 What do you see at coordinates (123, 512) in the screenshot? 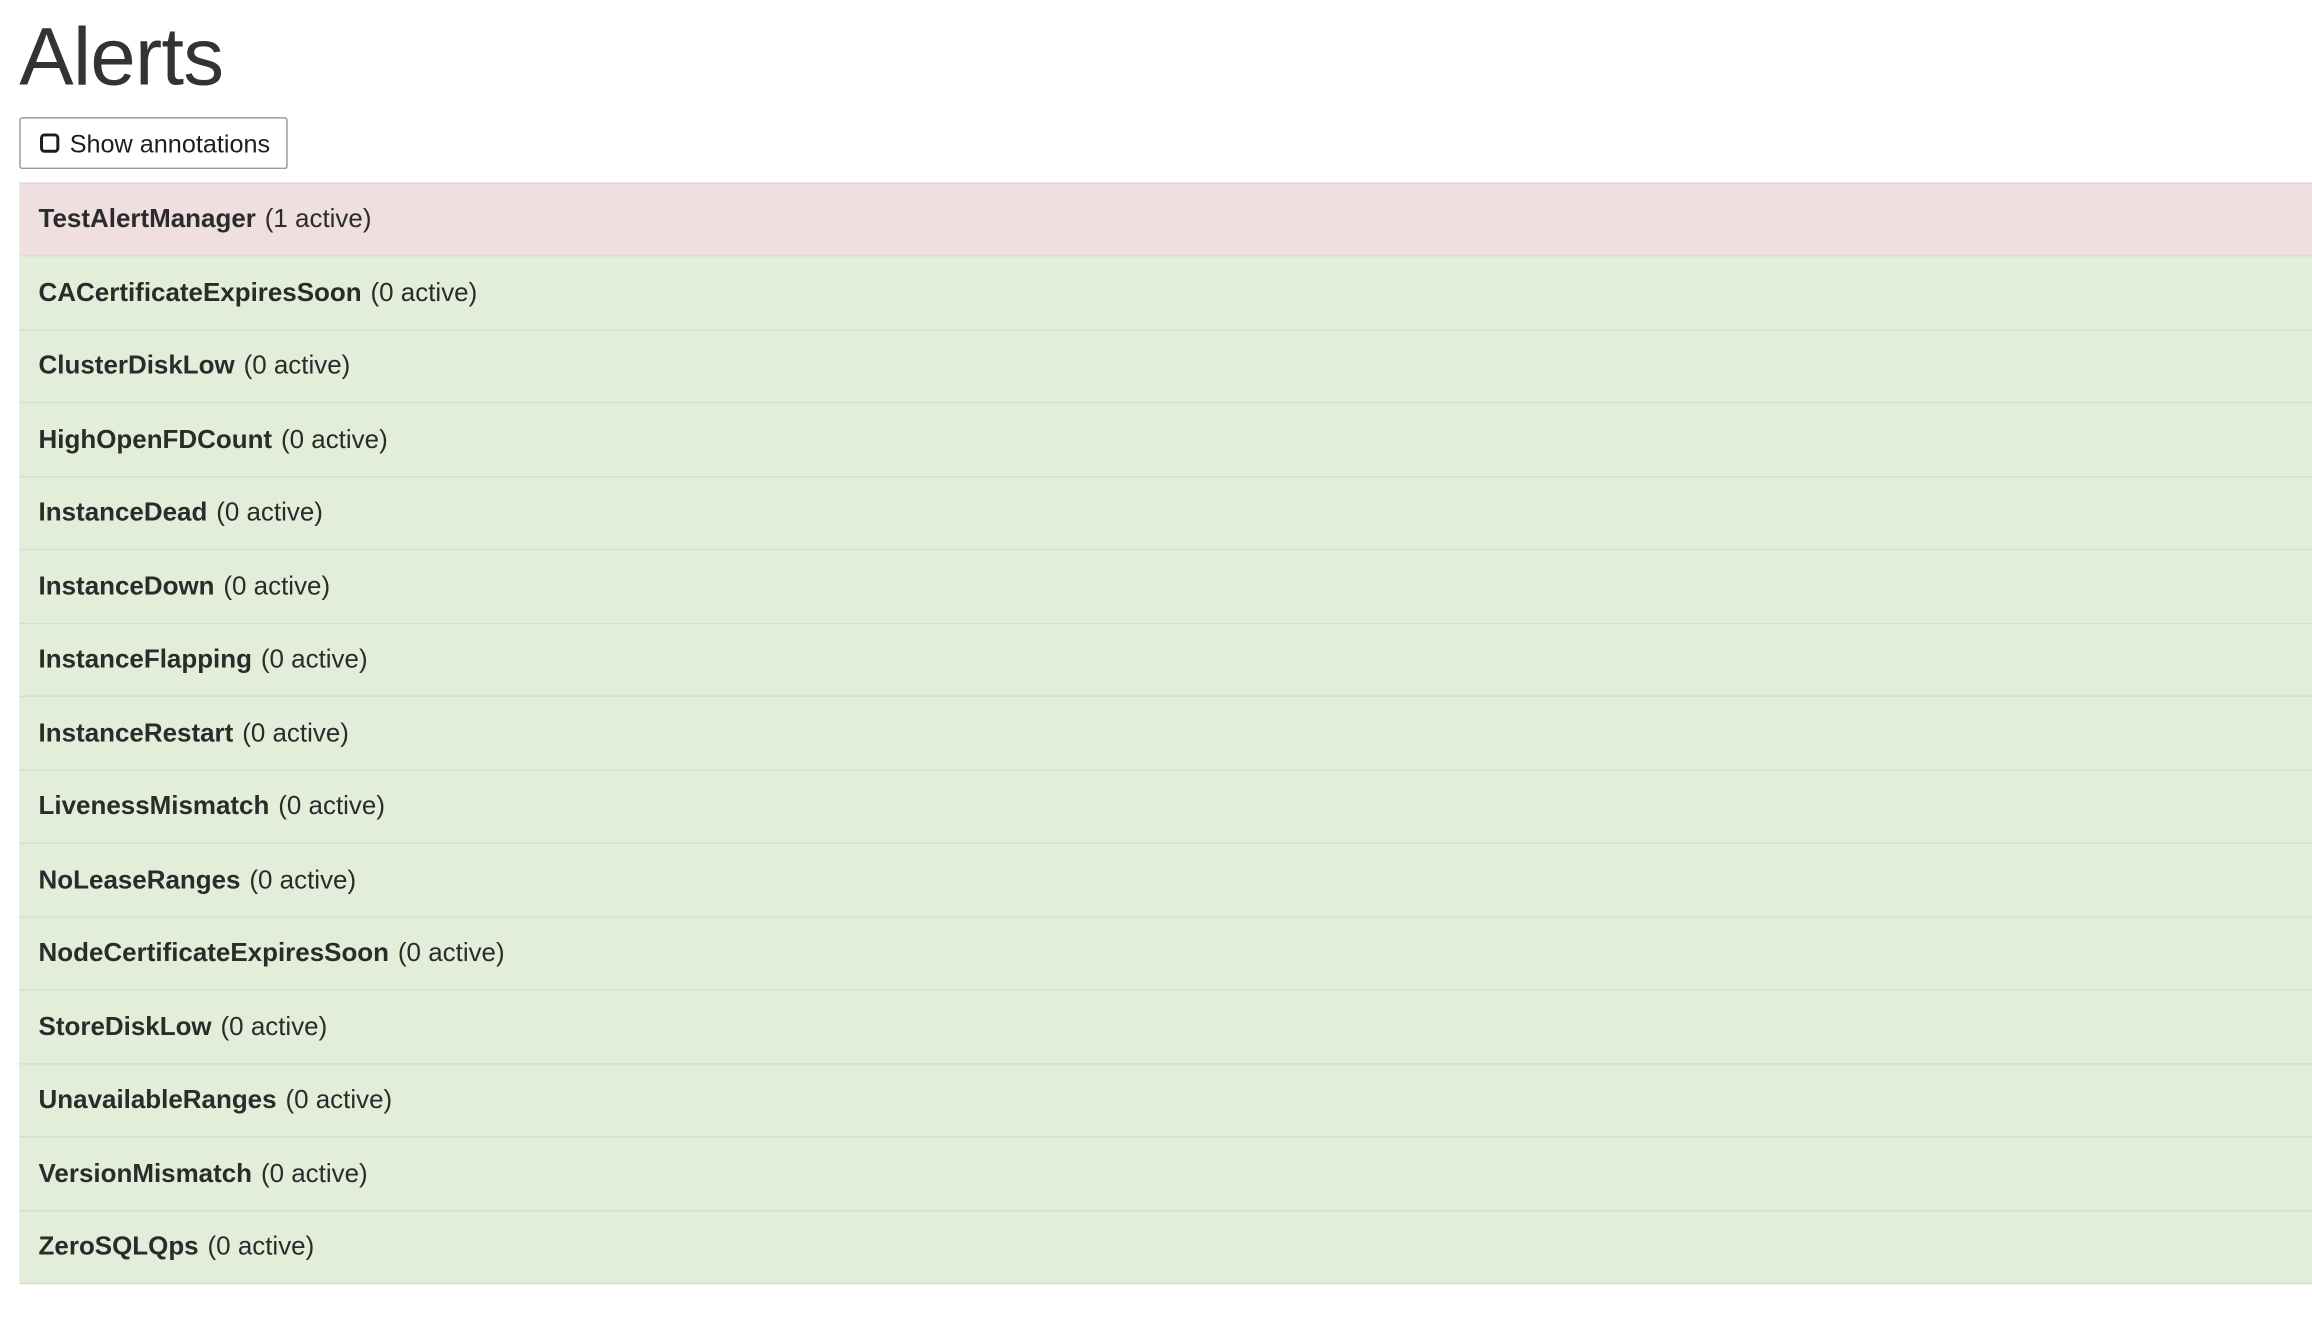
I see `alert-name: InstanceDead` at bounding box center [123, 512].